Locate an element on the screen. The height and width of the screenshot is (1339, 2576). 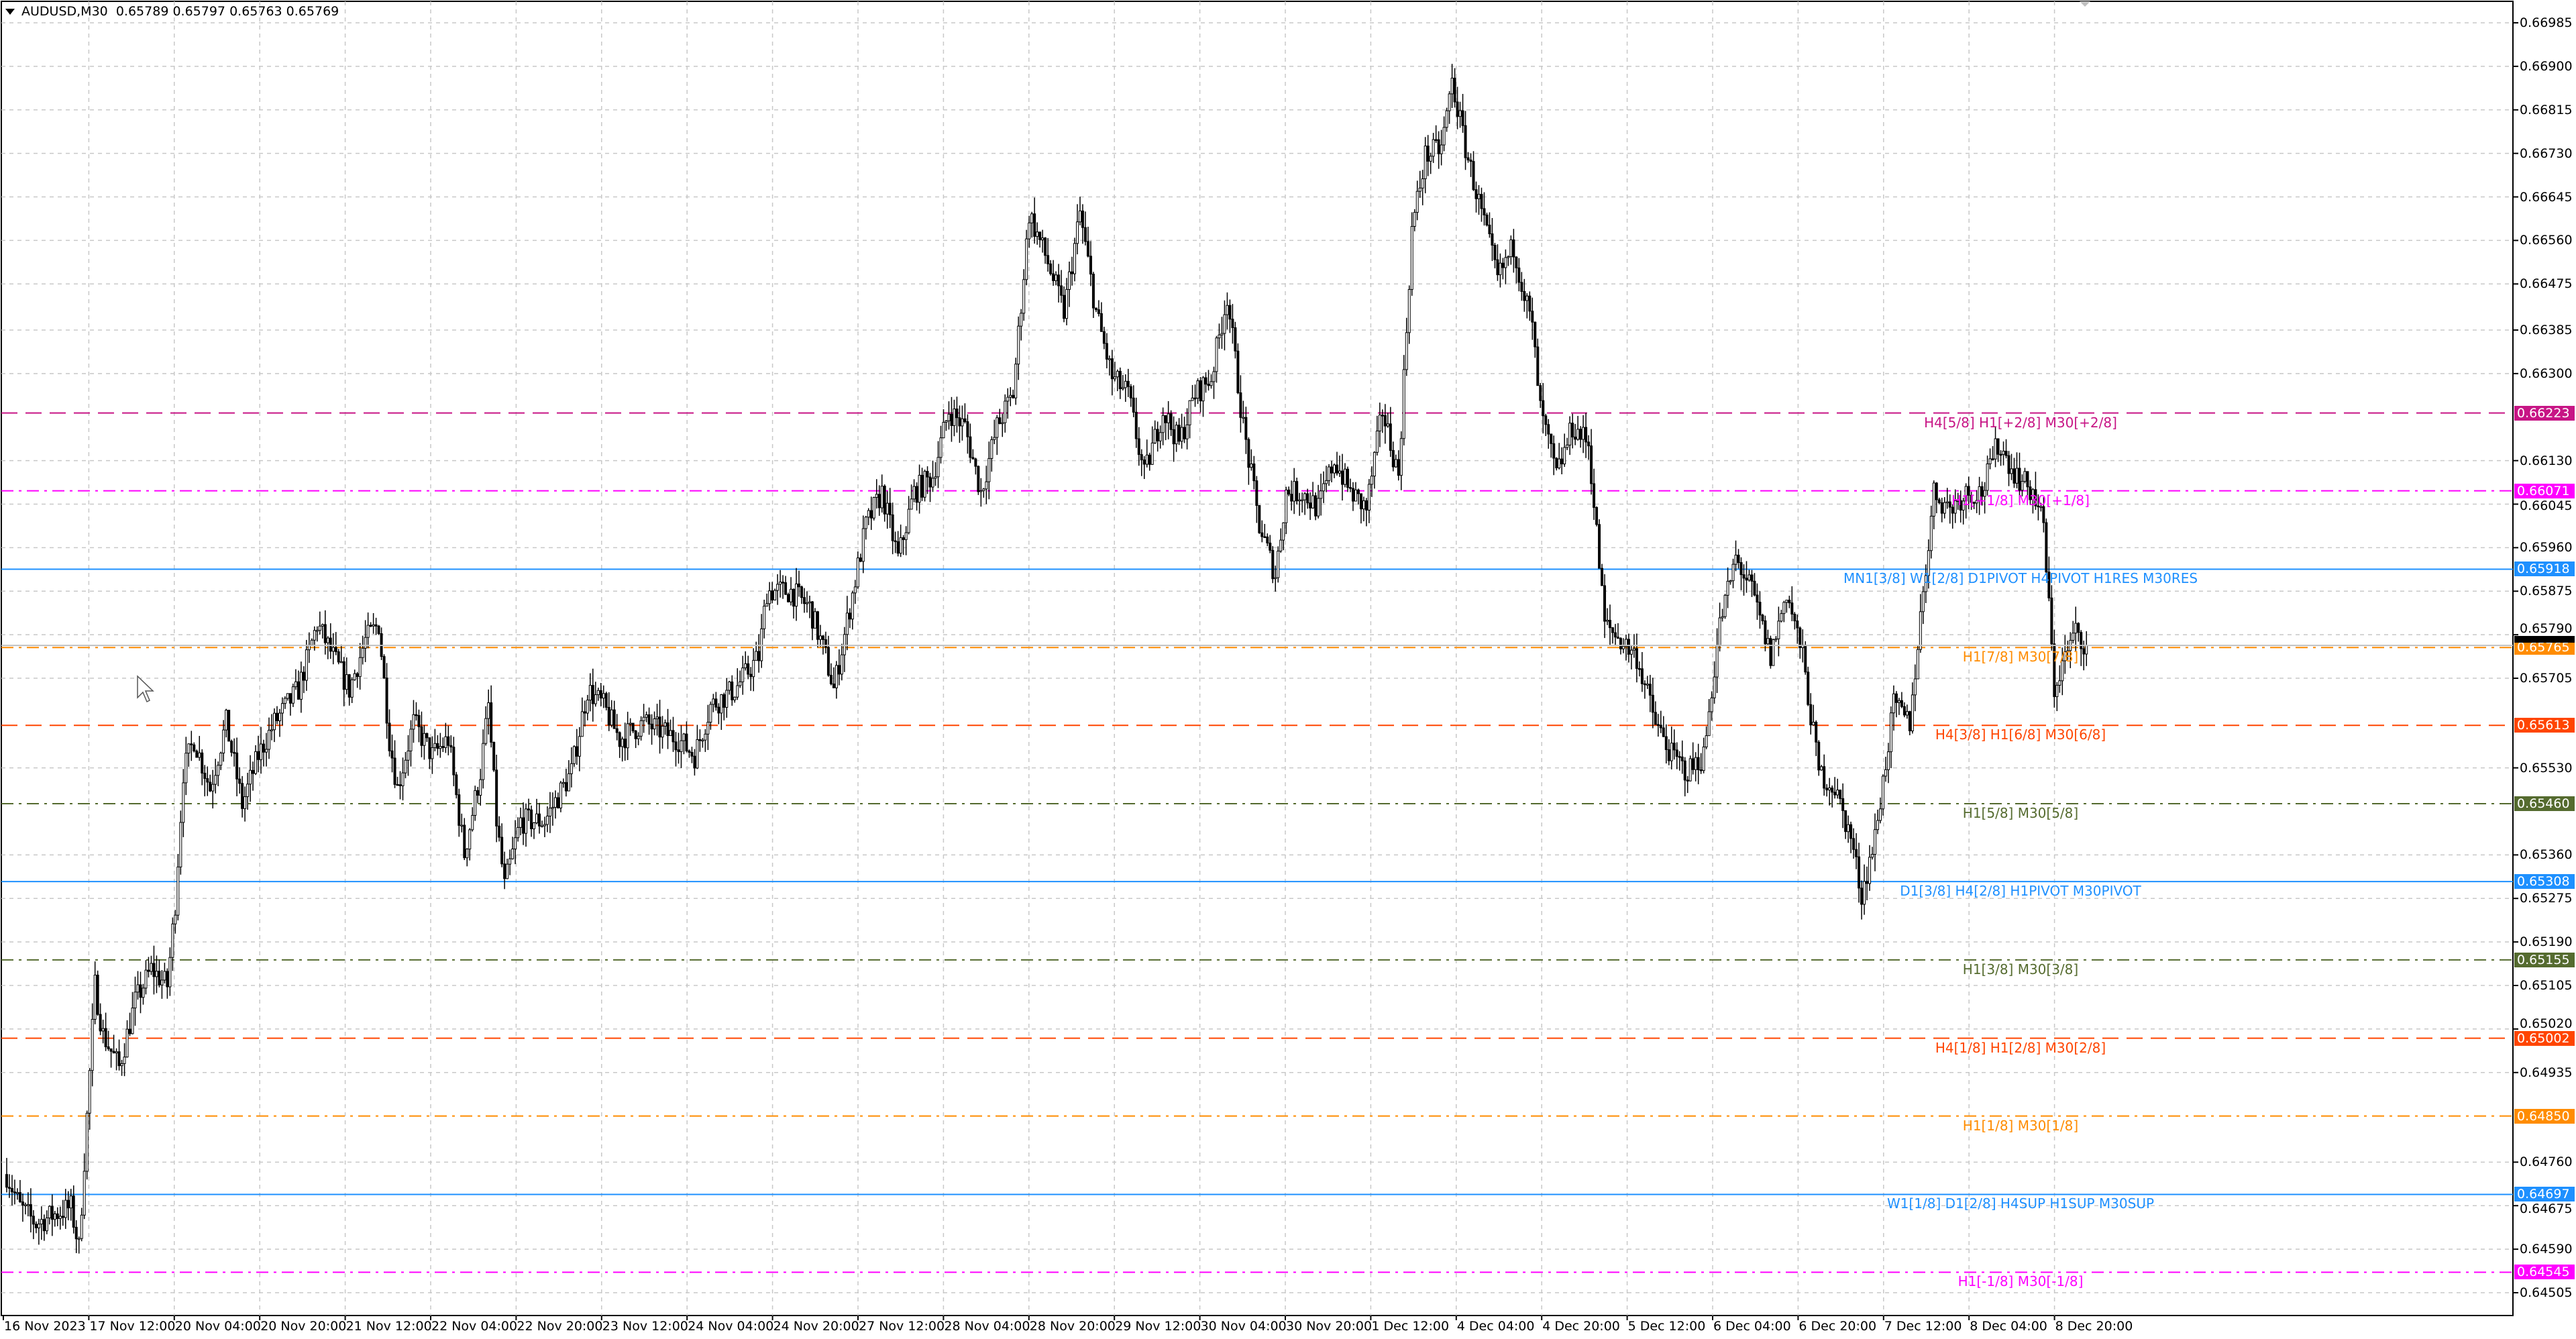
y-tick-label: 0.65275 is located at coordinates (2546, 898).